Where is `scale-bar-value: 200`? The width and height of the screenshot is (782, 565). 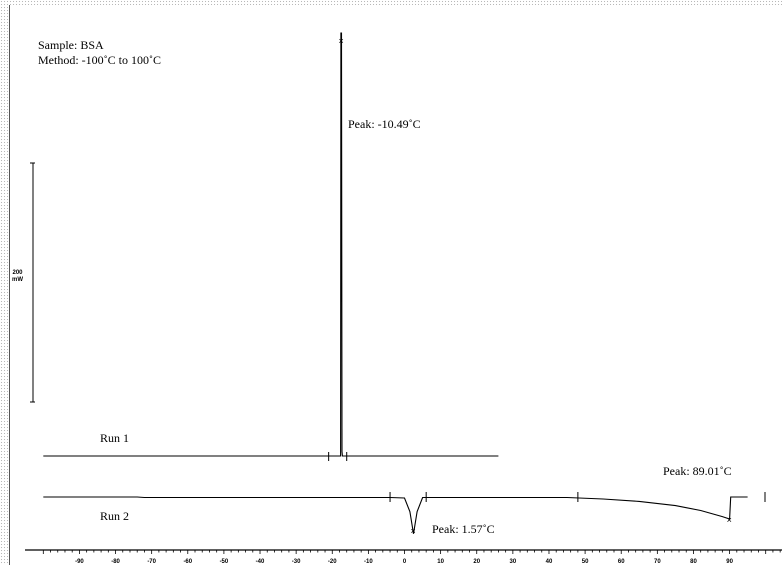
scale-bar-value: 200 is located at coordinates (17, 273).